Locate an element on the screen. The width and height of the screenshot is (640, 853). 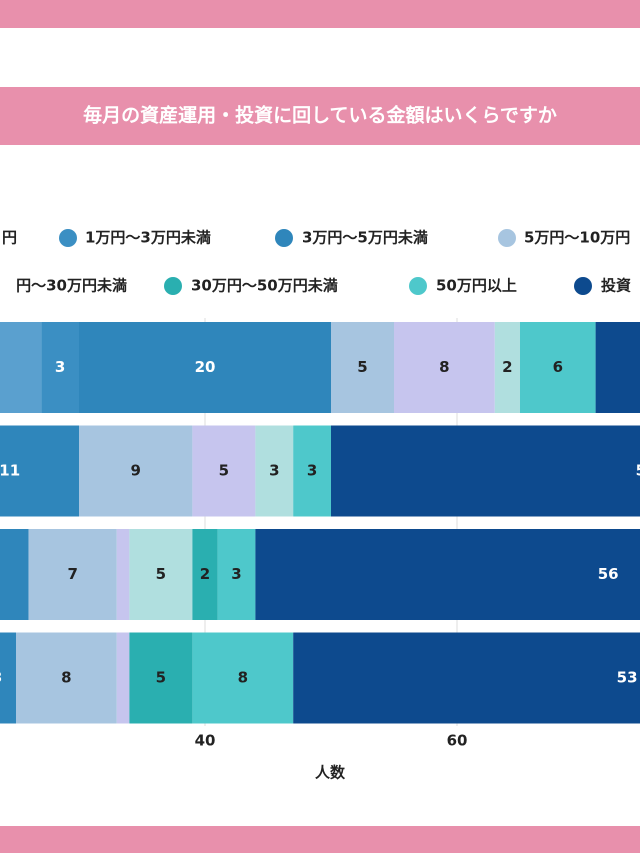
x-axis-label: 人数 is located at coordinates (330, 773).